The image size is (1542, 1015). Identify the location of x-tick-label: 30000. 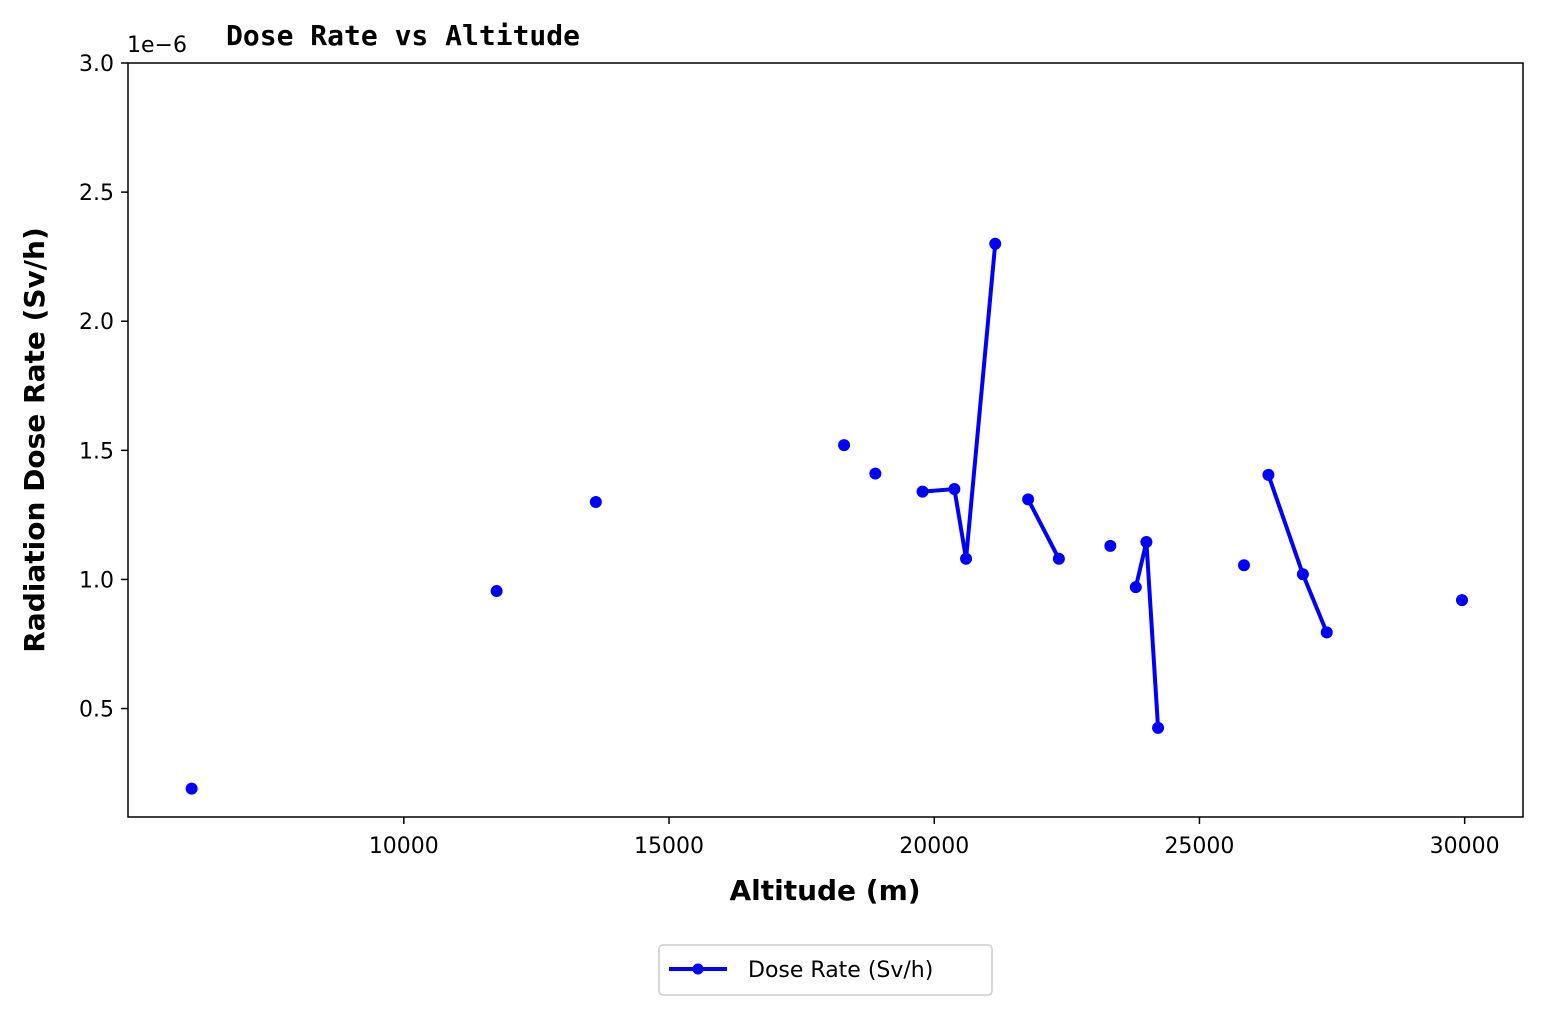
(1465, 846).